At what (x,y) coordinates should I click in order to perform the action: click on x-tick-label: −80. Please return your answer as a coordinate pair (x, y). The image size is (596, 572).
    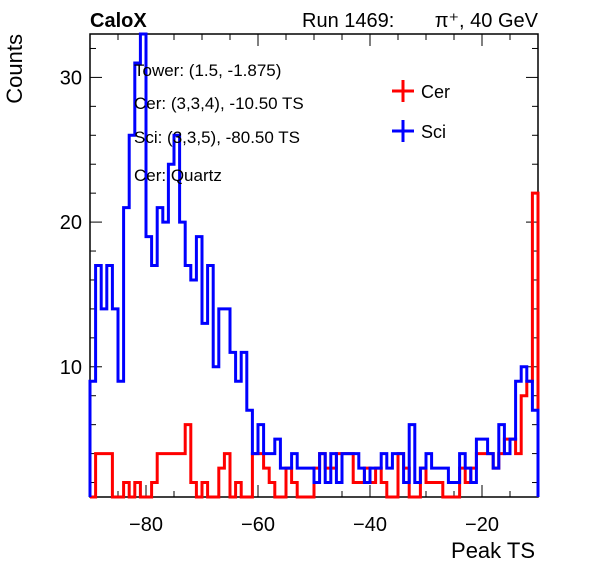
    Looking at the image, I should click on (146, 525).